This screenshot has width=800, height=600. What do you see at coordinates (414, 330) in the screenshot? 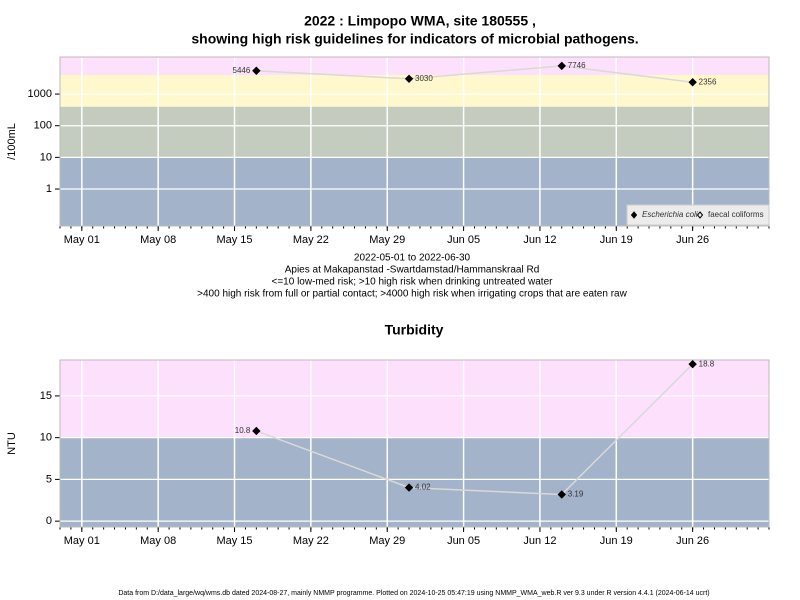
I see `chart-title: Turbidity` at bounding box center [414, 330].